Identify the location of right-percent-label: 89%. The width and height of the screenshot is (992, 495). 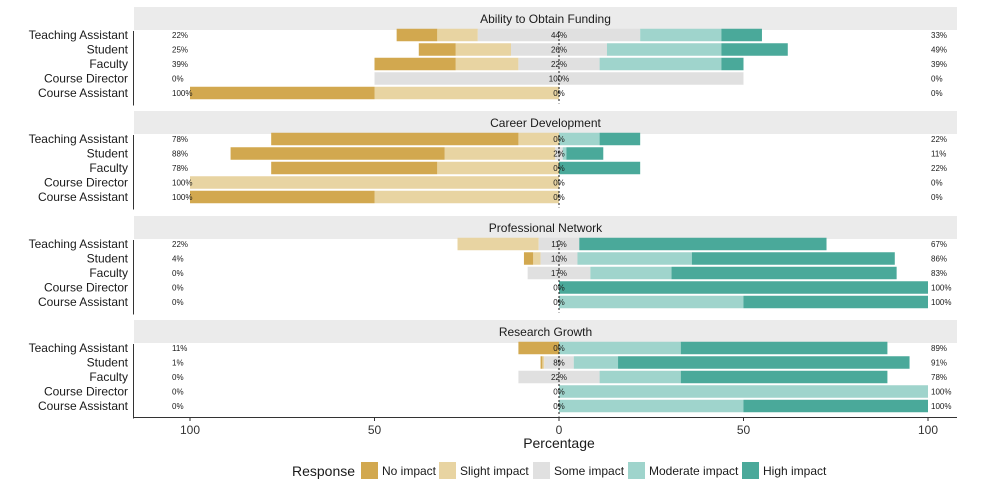
(939, 348).